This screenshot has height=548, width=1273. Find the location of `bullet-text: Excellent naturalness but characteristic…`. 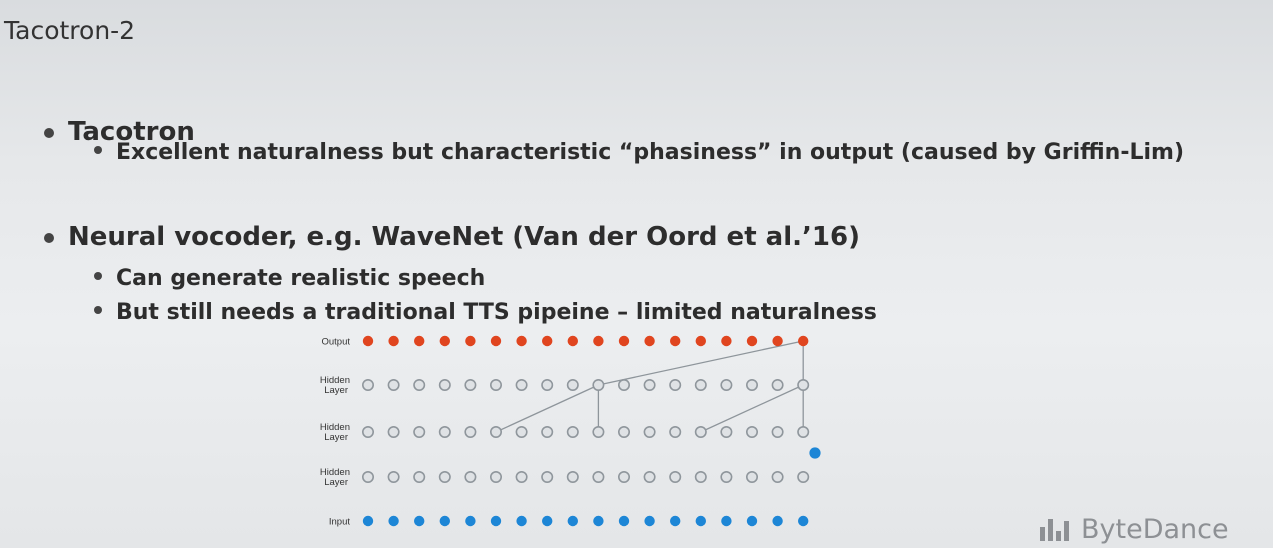

bullet-text: Excellent naturalness but characteristic… is located at coordinates (650, 152).